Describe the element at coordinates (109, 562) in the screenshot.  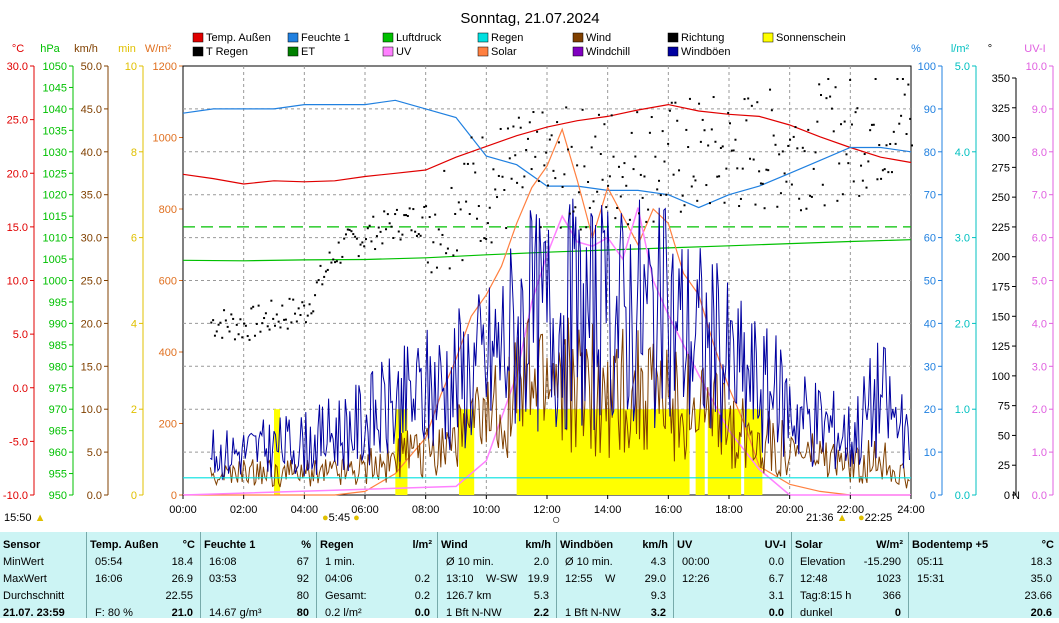
I see `stats-cell-label: 05:54` at that location.